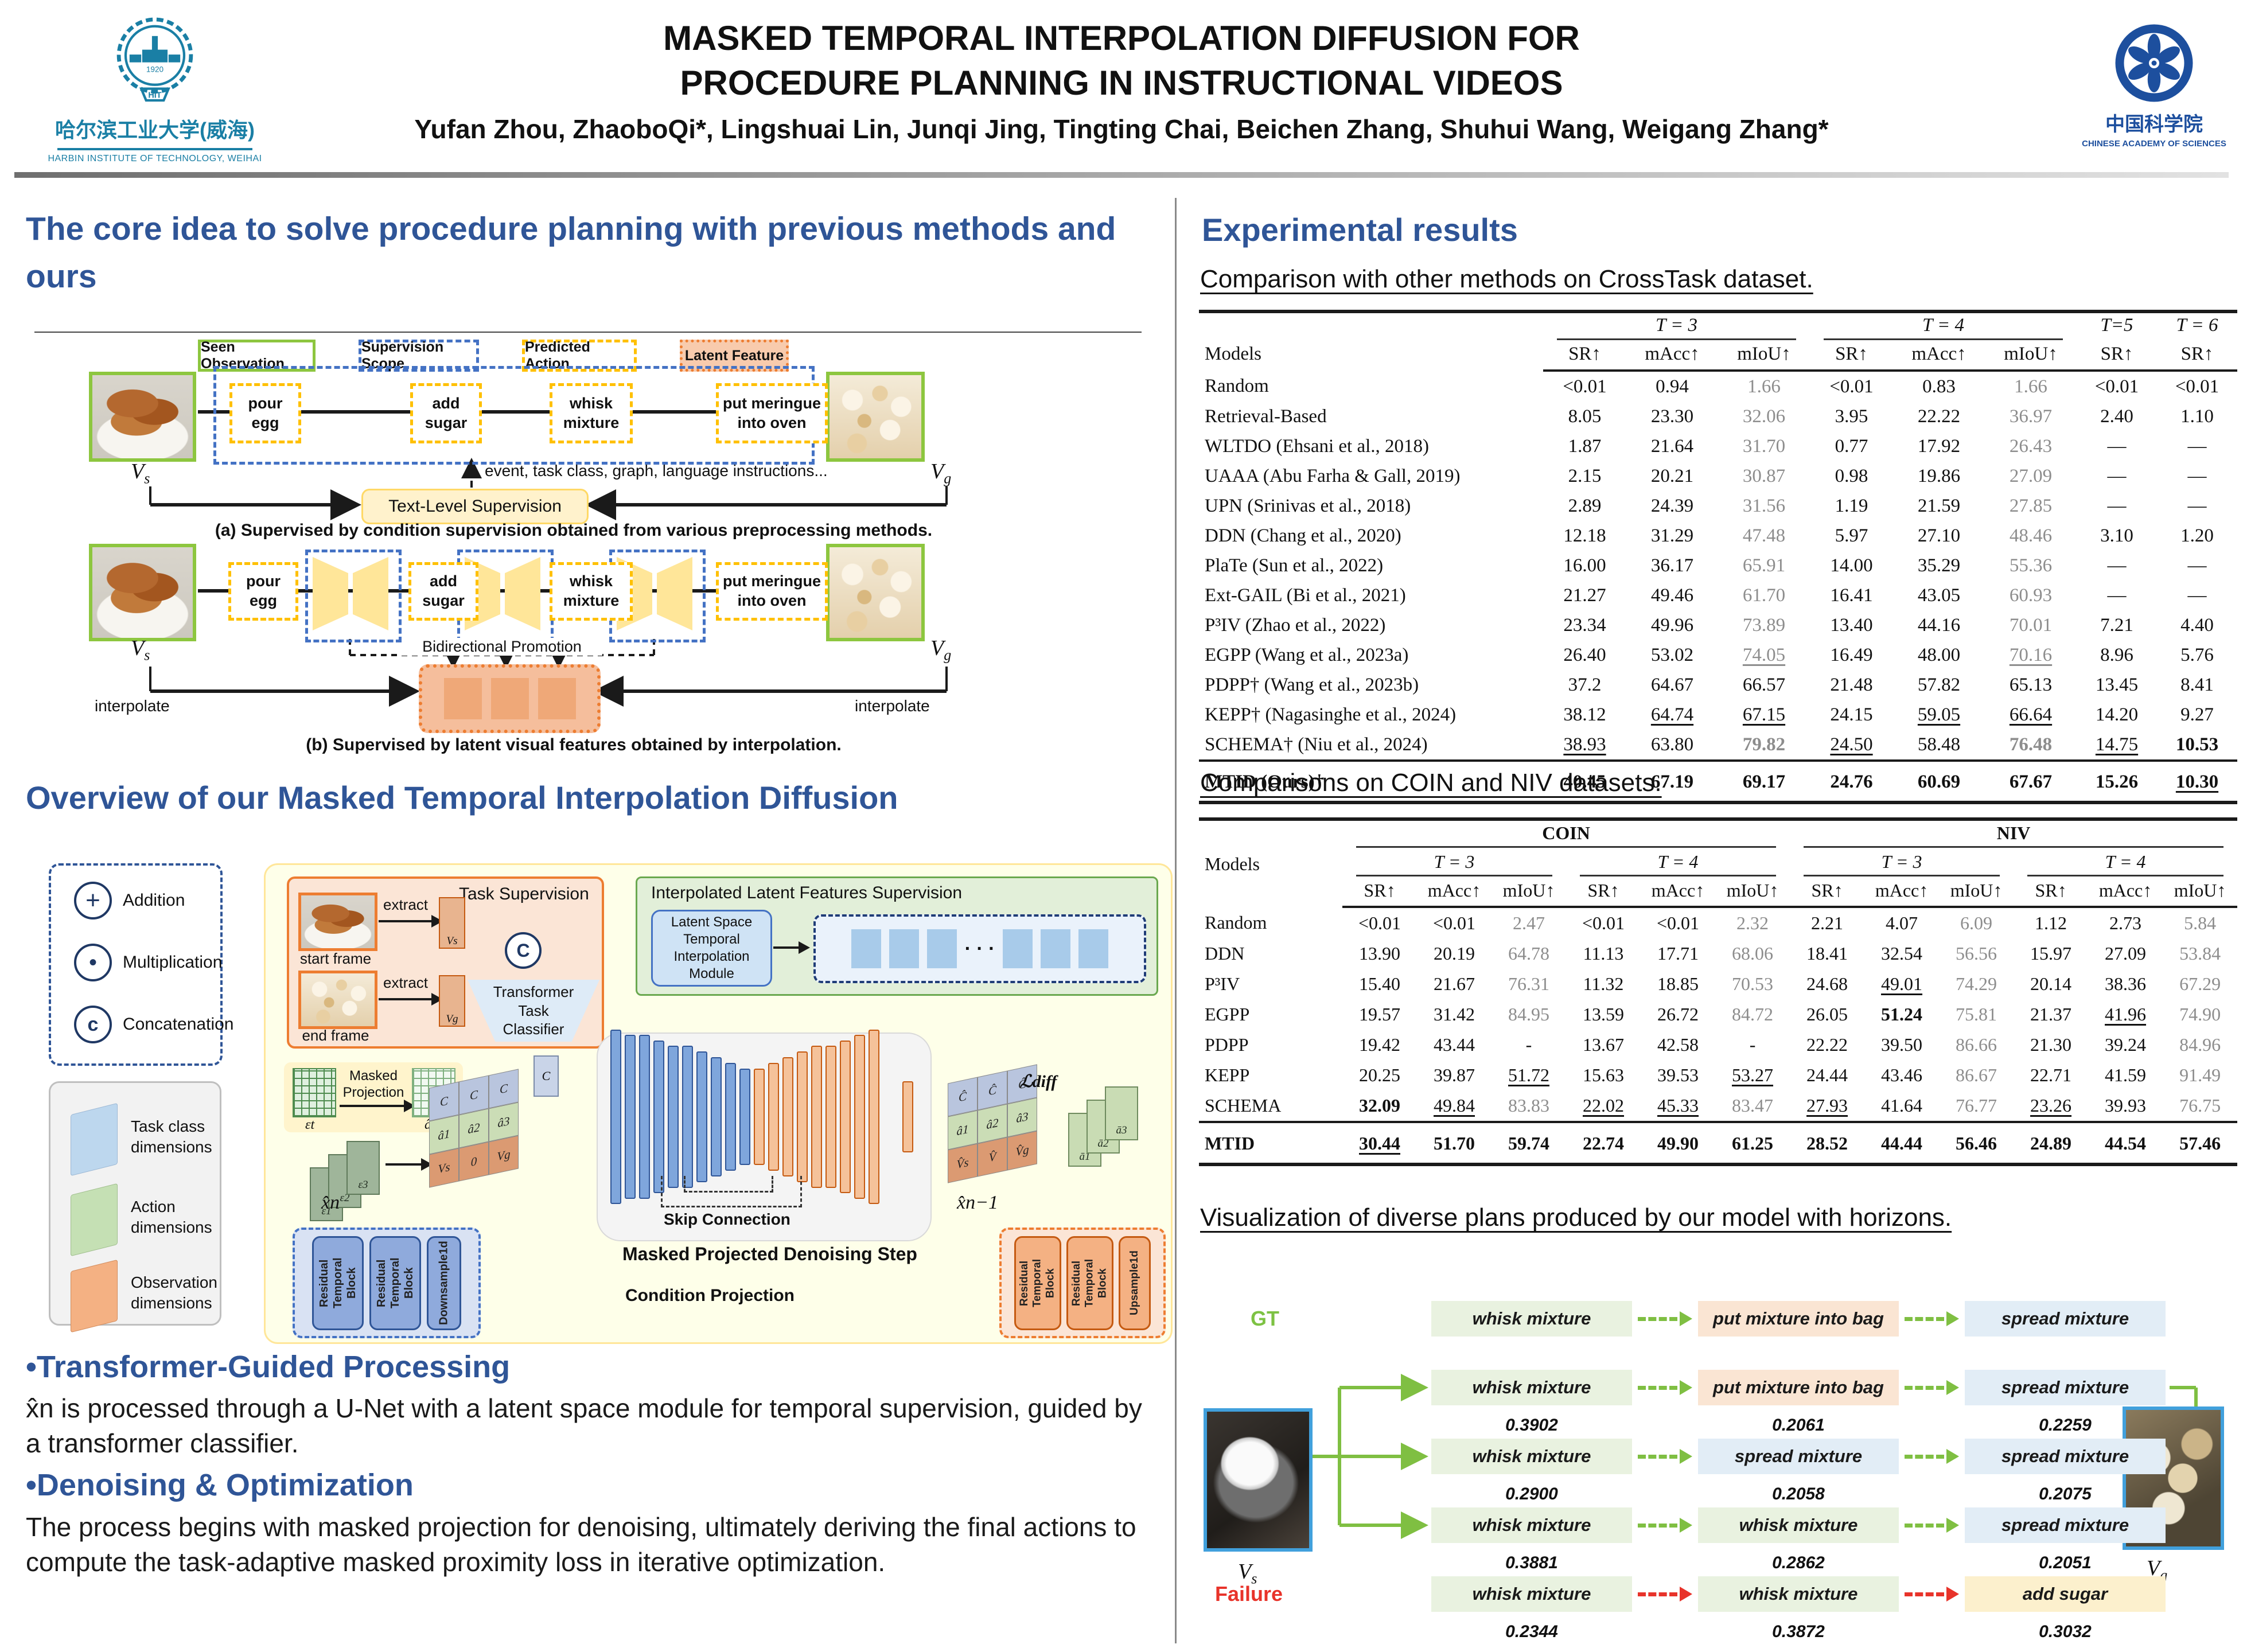  What do you see at coordinates (155, 130) in the screenshot?
I see `hit-name-cn: 哈尔滨工业大学(威海)` at bounding box center [155, 130].